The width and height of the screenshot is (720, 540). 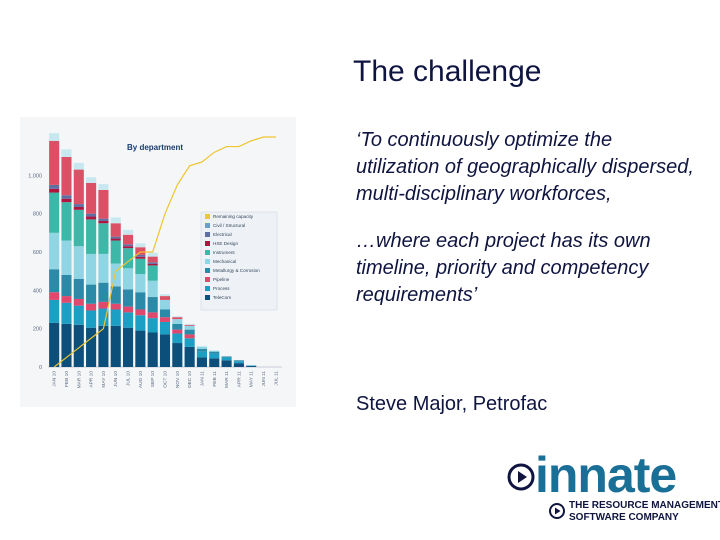 I want to click on x-tick-label: JUN 11, so click(x=264, y=379).